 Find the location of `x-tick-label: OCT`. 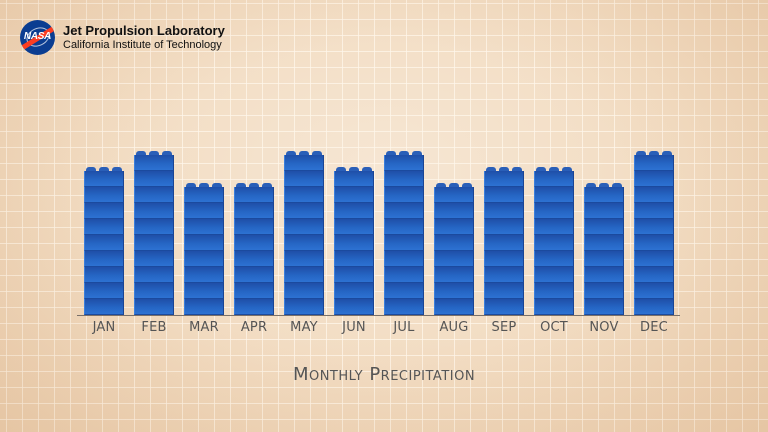

x-tick-label: OCT is located at coordinates (554, 327).